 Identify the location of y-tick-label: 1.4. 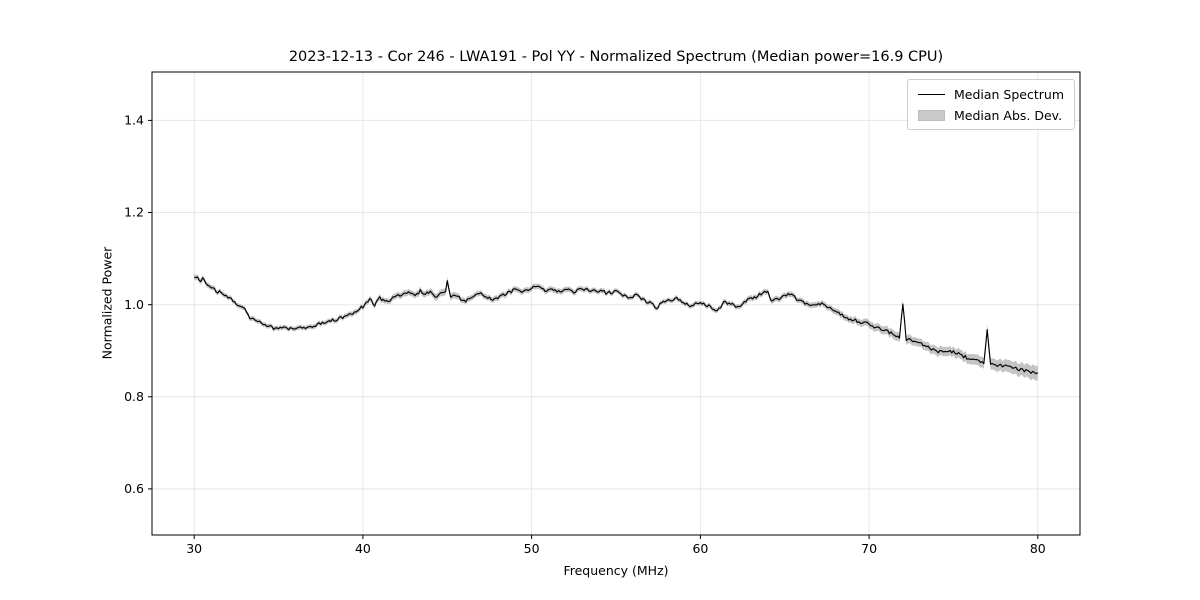
(134, 120).